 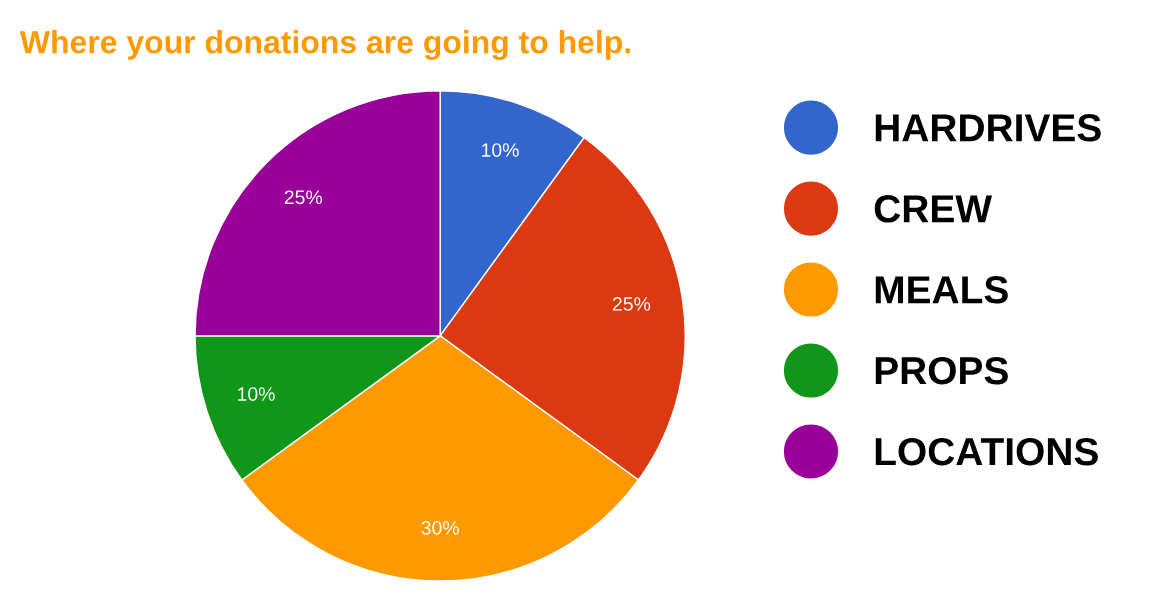 I want to click on legend-label: MEALS, so click(x=941, y=289).